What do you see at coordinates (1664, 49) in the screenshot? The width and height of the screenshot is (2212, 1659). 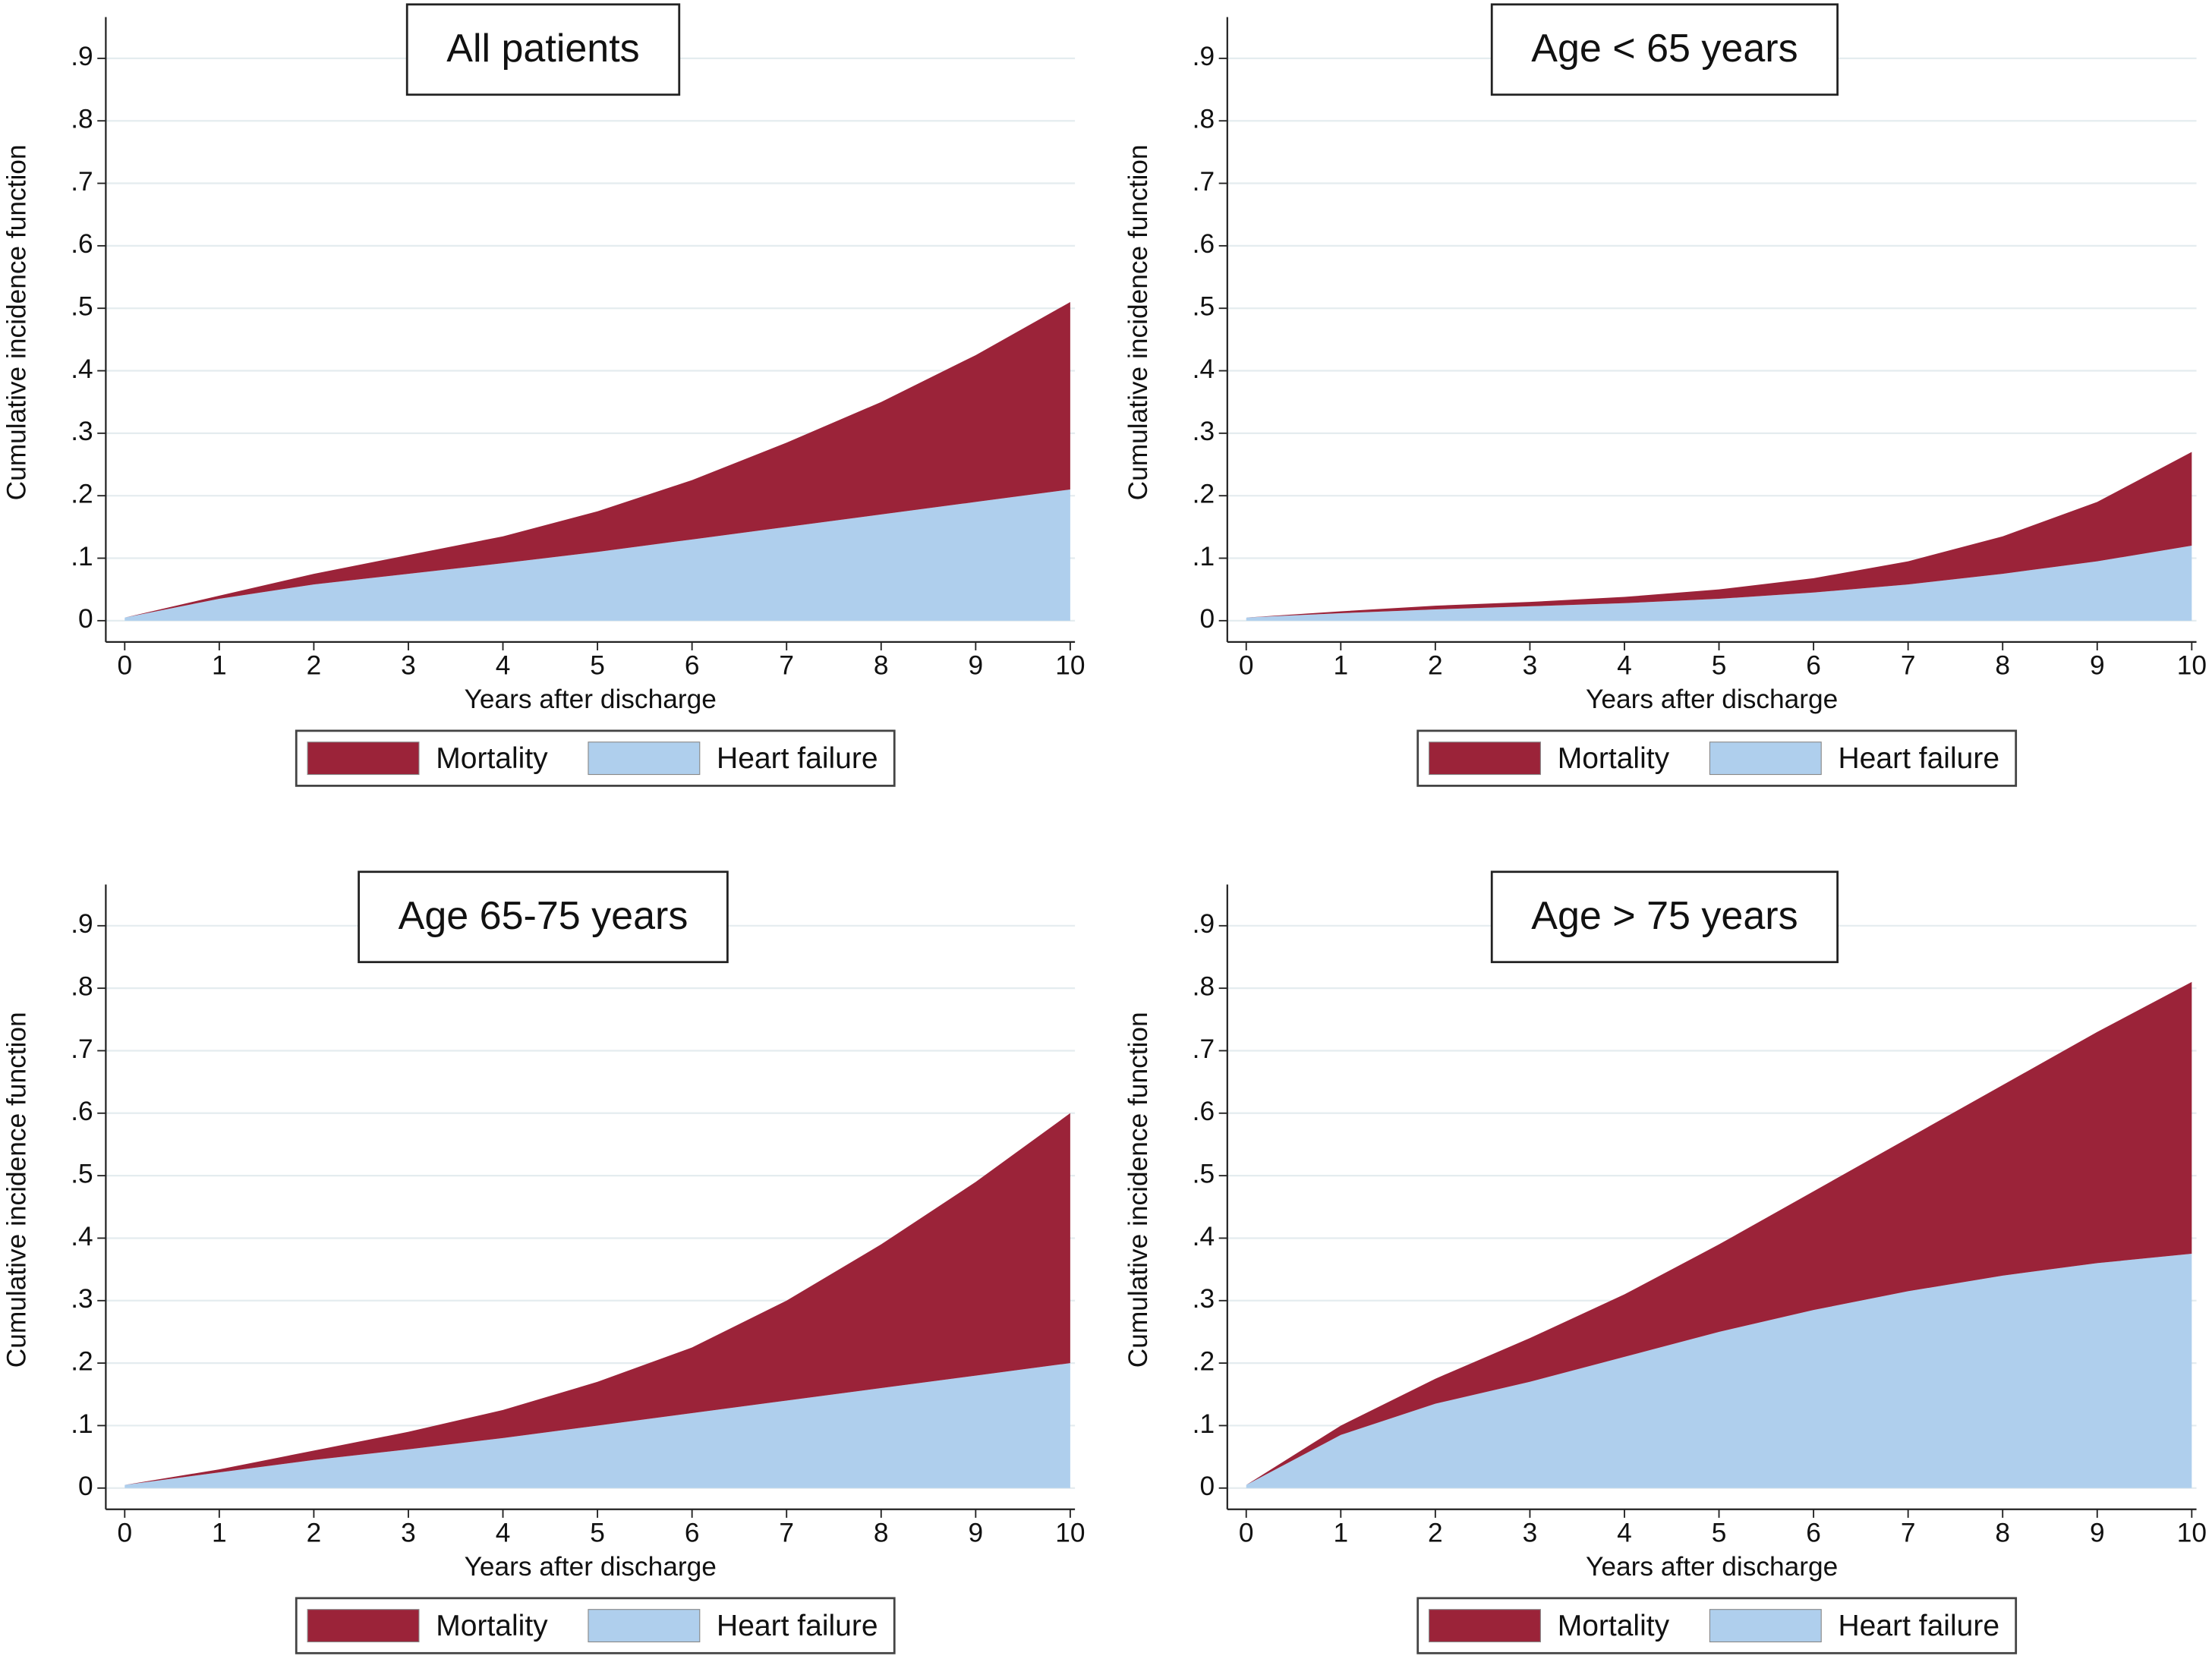 I see `panel-title: Age < 65 years` at bounding box center [1664, 49].